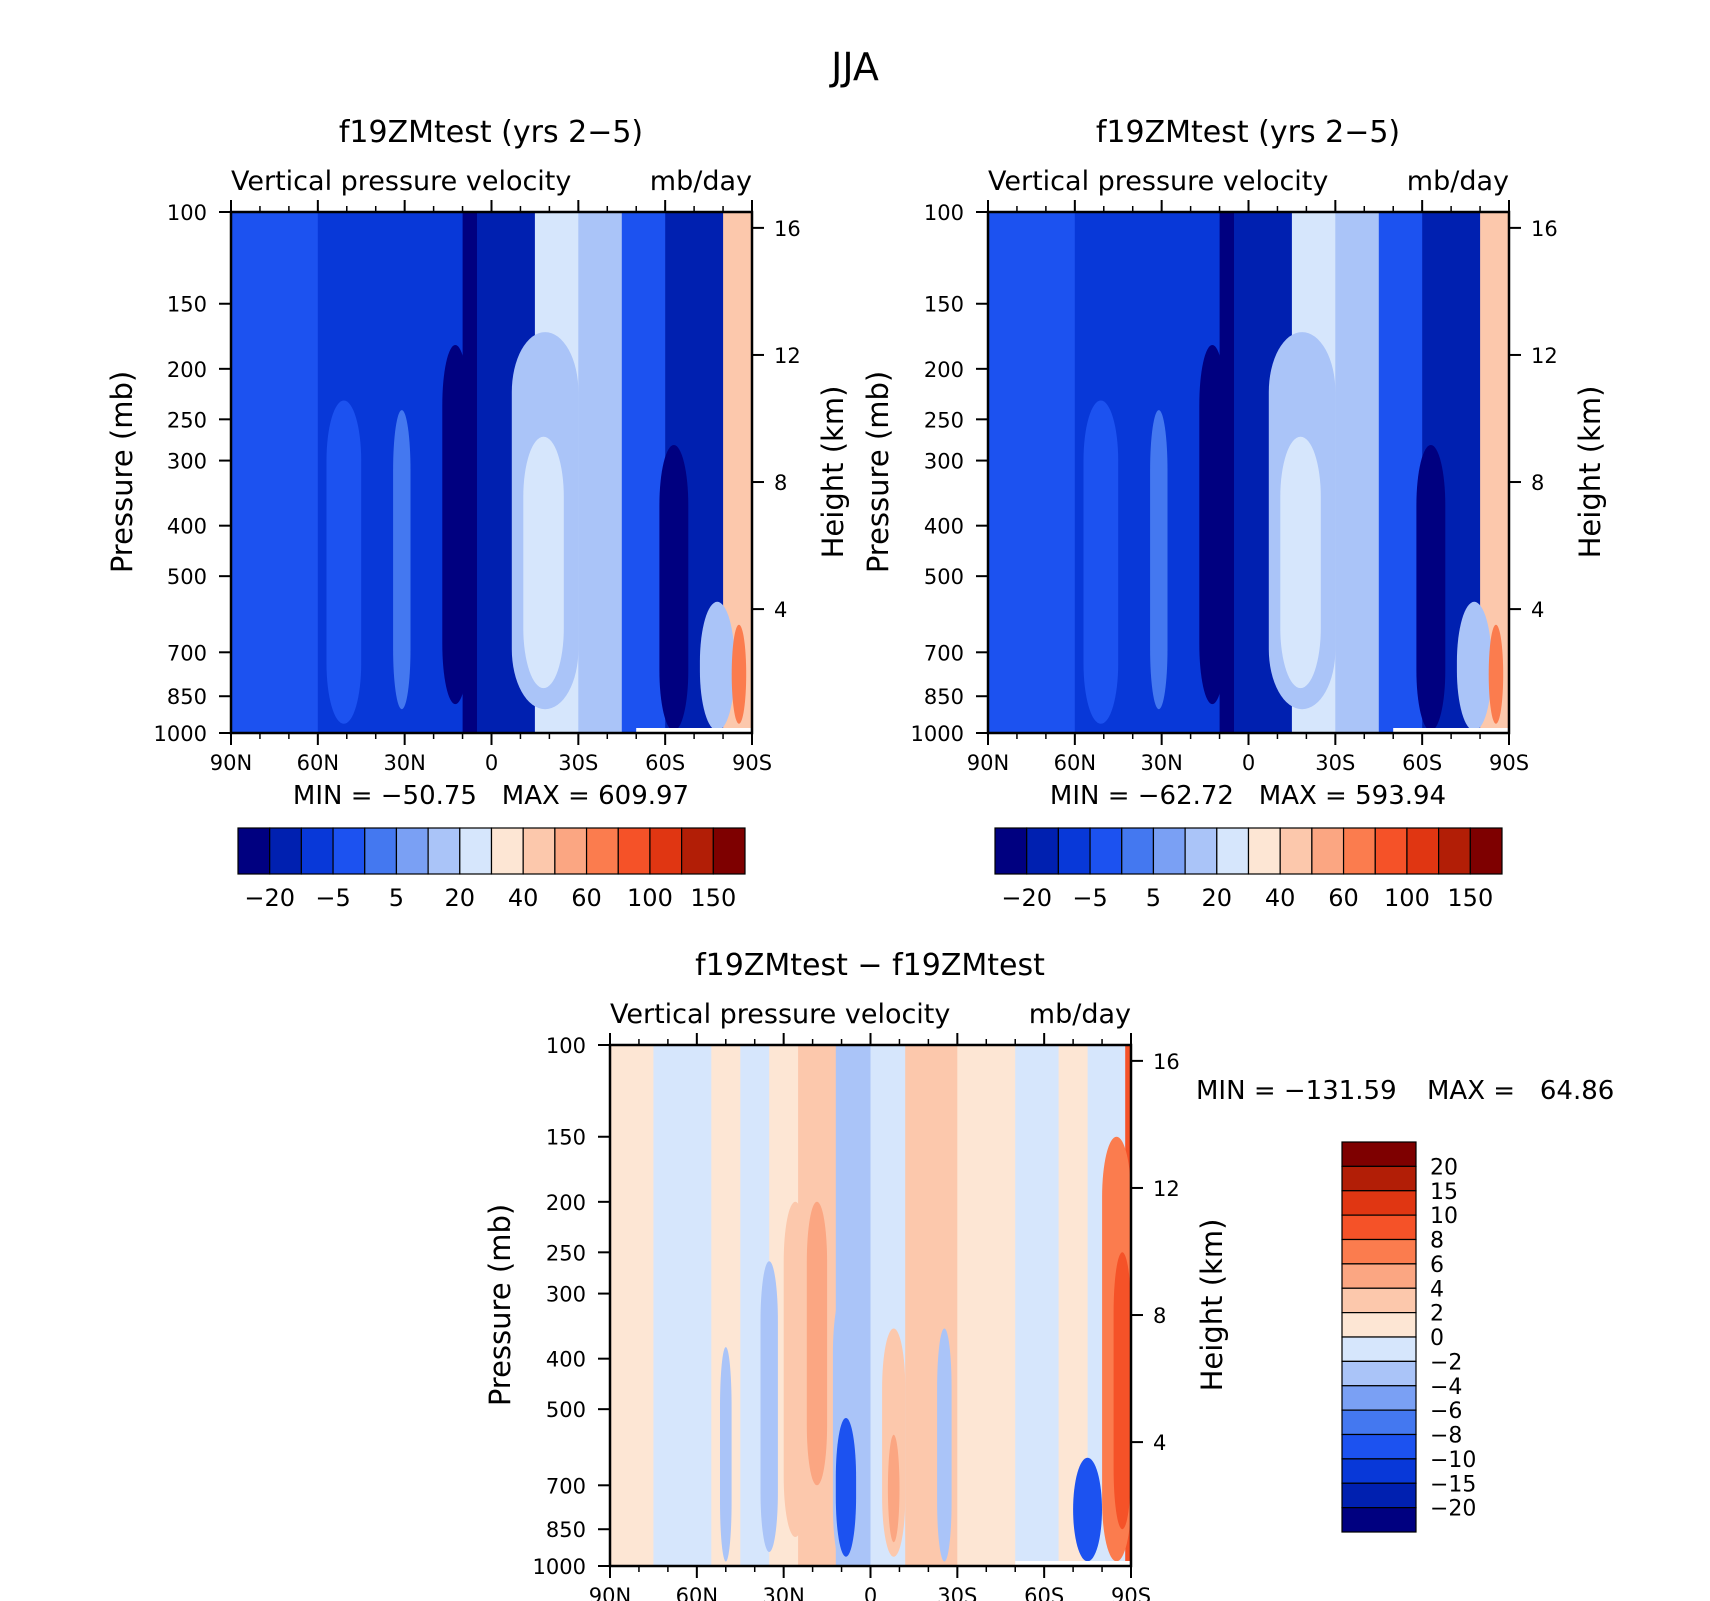 This screenshot has height=1601, width=1710. I want to click on panel-1-y2label: Height (km), so click(833, 472).